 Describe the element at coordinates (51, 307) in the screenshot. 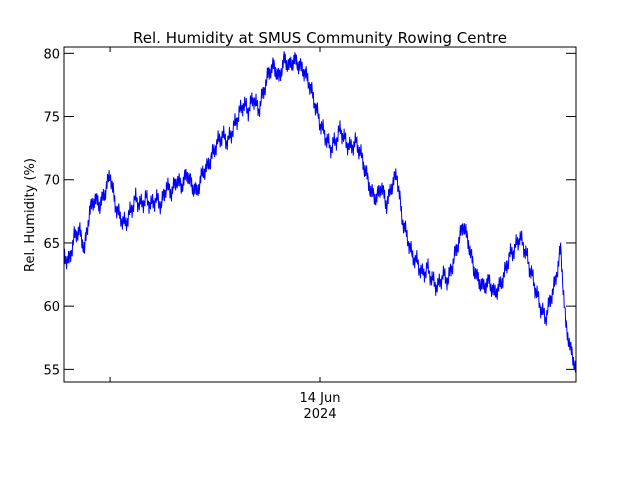

I see `y-tick-label-60: 60` at that location.